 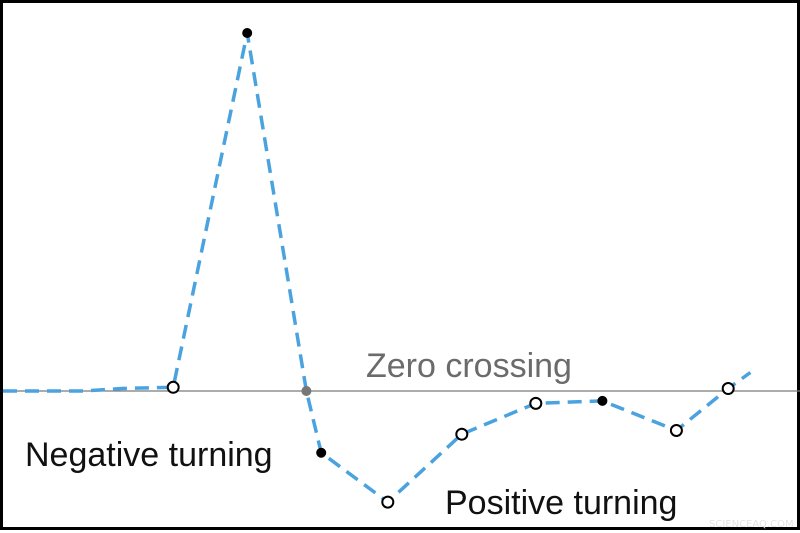 I want to click on zero-crossing-label: Zero crossing, so click(x=469, y=366).